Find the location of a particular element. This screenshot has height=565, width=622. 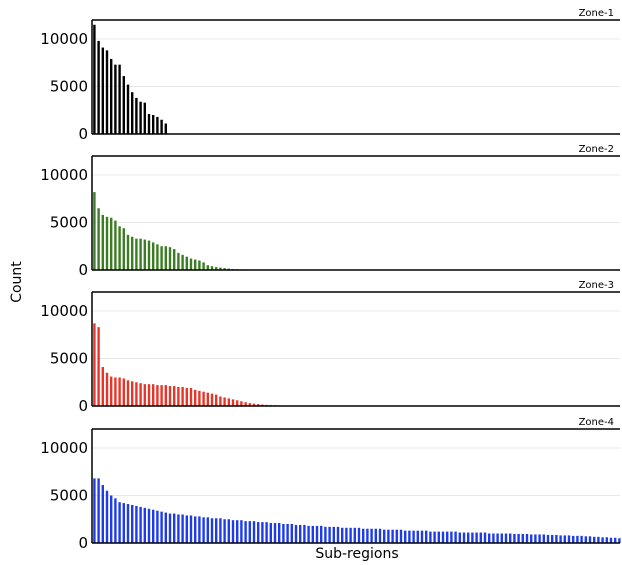

panel-title: Zone-2 is located at coordinates (596, 149).